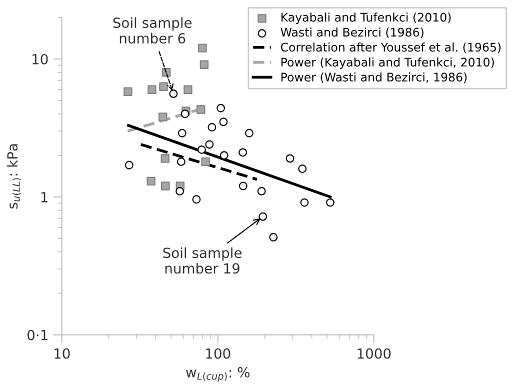 The width and height of the screenshot is (520, 388). What do you see at coordinates (202, 260) in the screenshot?
I see `annotation: Soil sample number 19` at bounding box center [202, 260].